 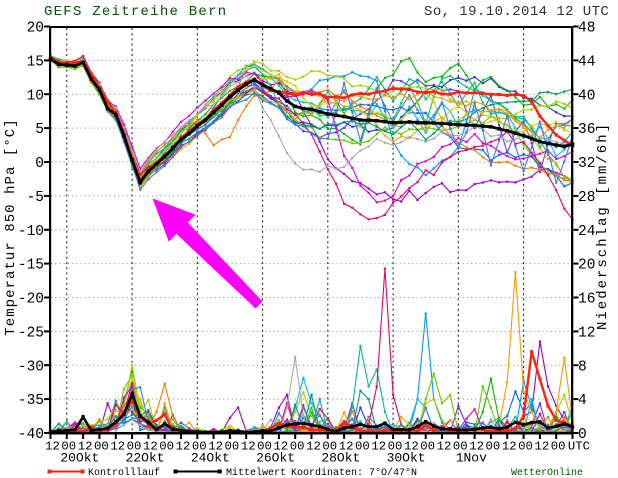 I want to click on svg-text: 15, so click(x=35, y=62).